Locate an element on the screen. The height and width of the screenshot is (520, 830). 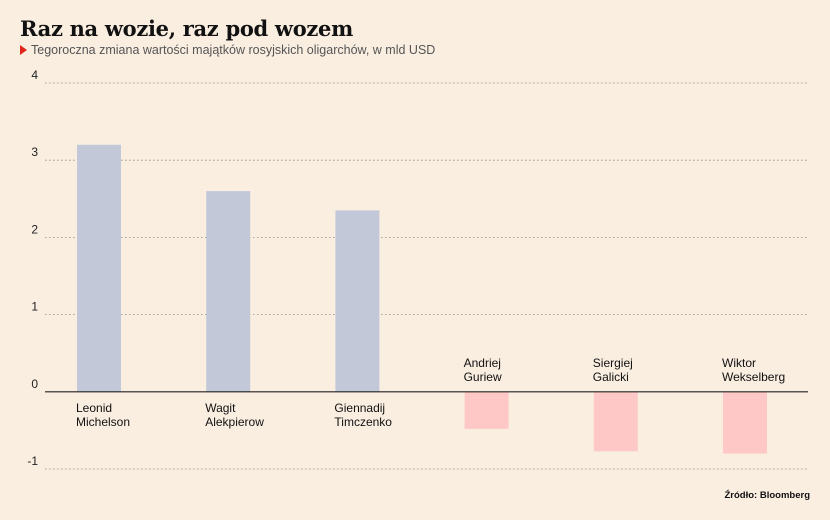
category-label: Giennadij is located at coordinates (359, 408).